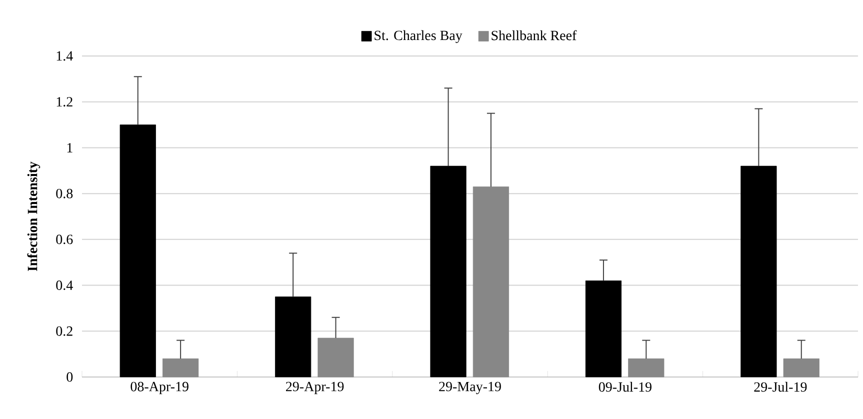 The height and width of the screenshot is (419, 863). Describe the element at coordinates (69, 147) in the screenshot. I see `y-tick-label: 1` at that location.